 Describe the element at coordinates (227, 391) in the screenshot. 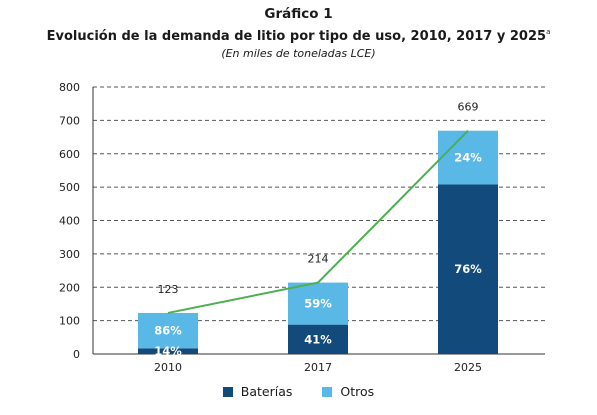

I see `legend-swatch-baterias` at that location.